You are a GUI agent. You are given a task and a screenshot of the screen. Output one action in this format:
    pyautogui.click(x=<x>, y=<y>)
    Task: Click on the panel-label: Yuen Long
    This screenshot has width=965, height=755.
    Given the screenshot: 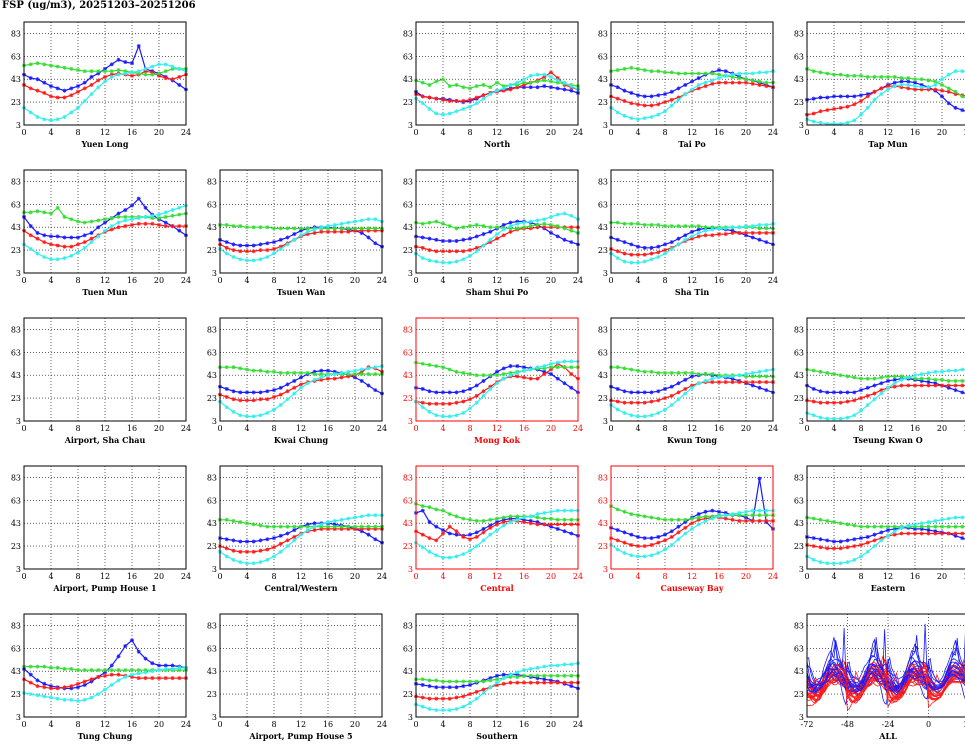 What is the action you would take?
    pyautogui.click(x=105, y=144)
    